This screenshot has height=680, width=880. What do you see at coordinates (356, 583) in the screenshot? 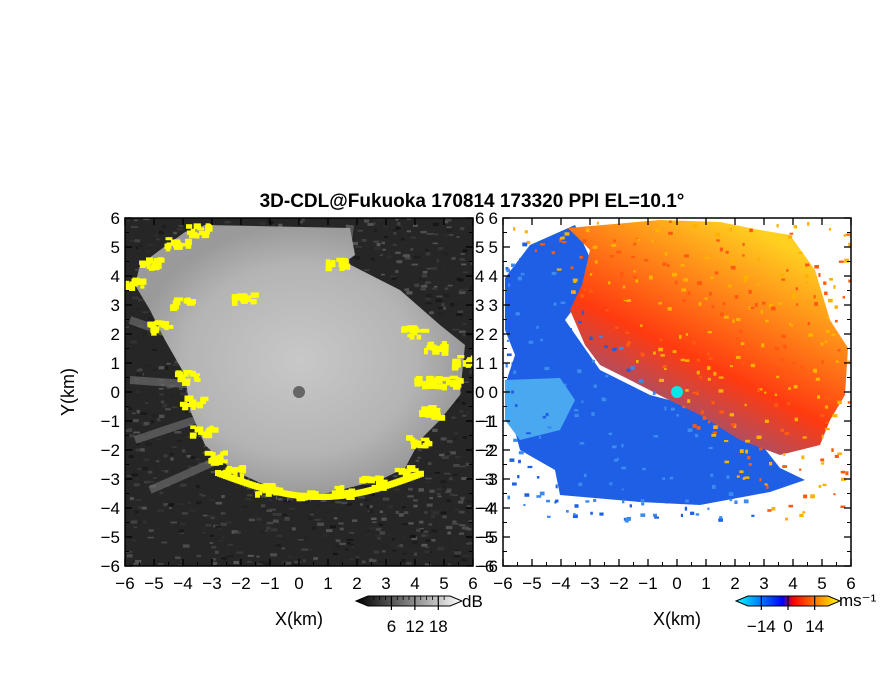
I see `x-tick-label: 2` at bounding box center [356, 583].